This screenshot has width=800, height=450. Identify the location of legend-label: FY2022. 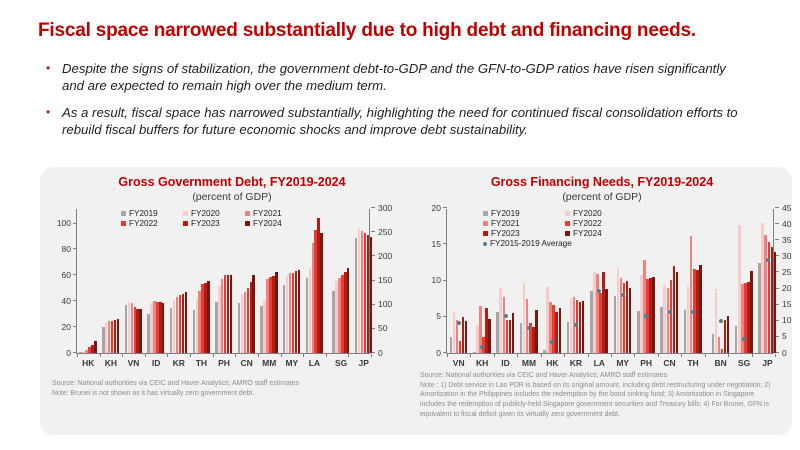
(587, 223).